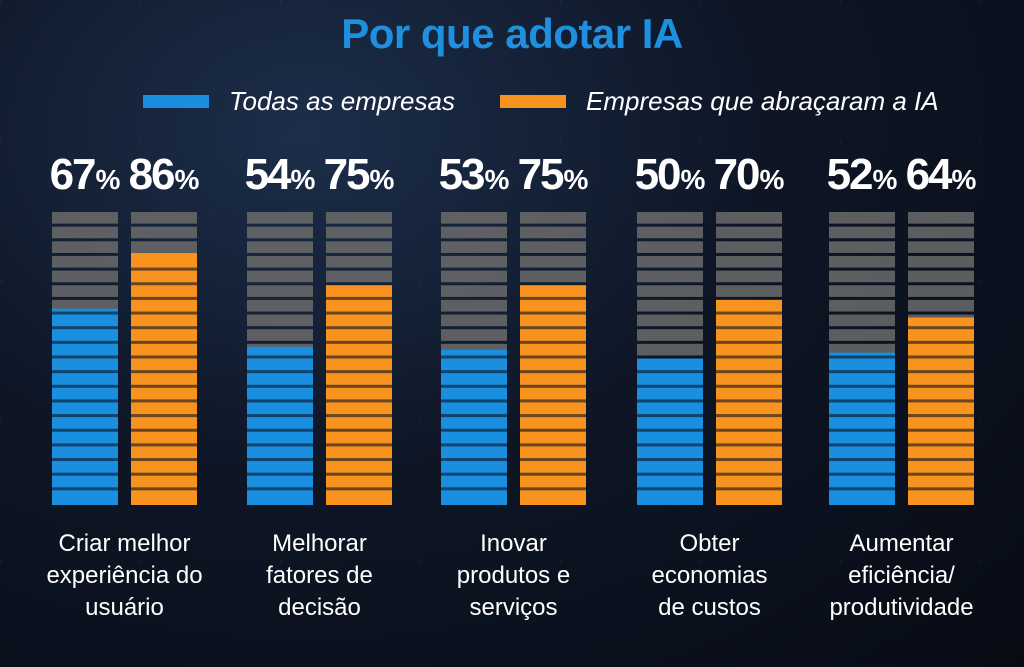 The image size is (1024, 667). What do you see at coordinates (280, 174) in the screenshot?
I see `value-label-all-2: 54%` at bounding box center [280, 174].